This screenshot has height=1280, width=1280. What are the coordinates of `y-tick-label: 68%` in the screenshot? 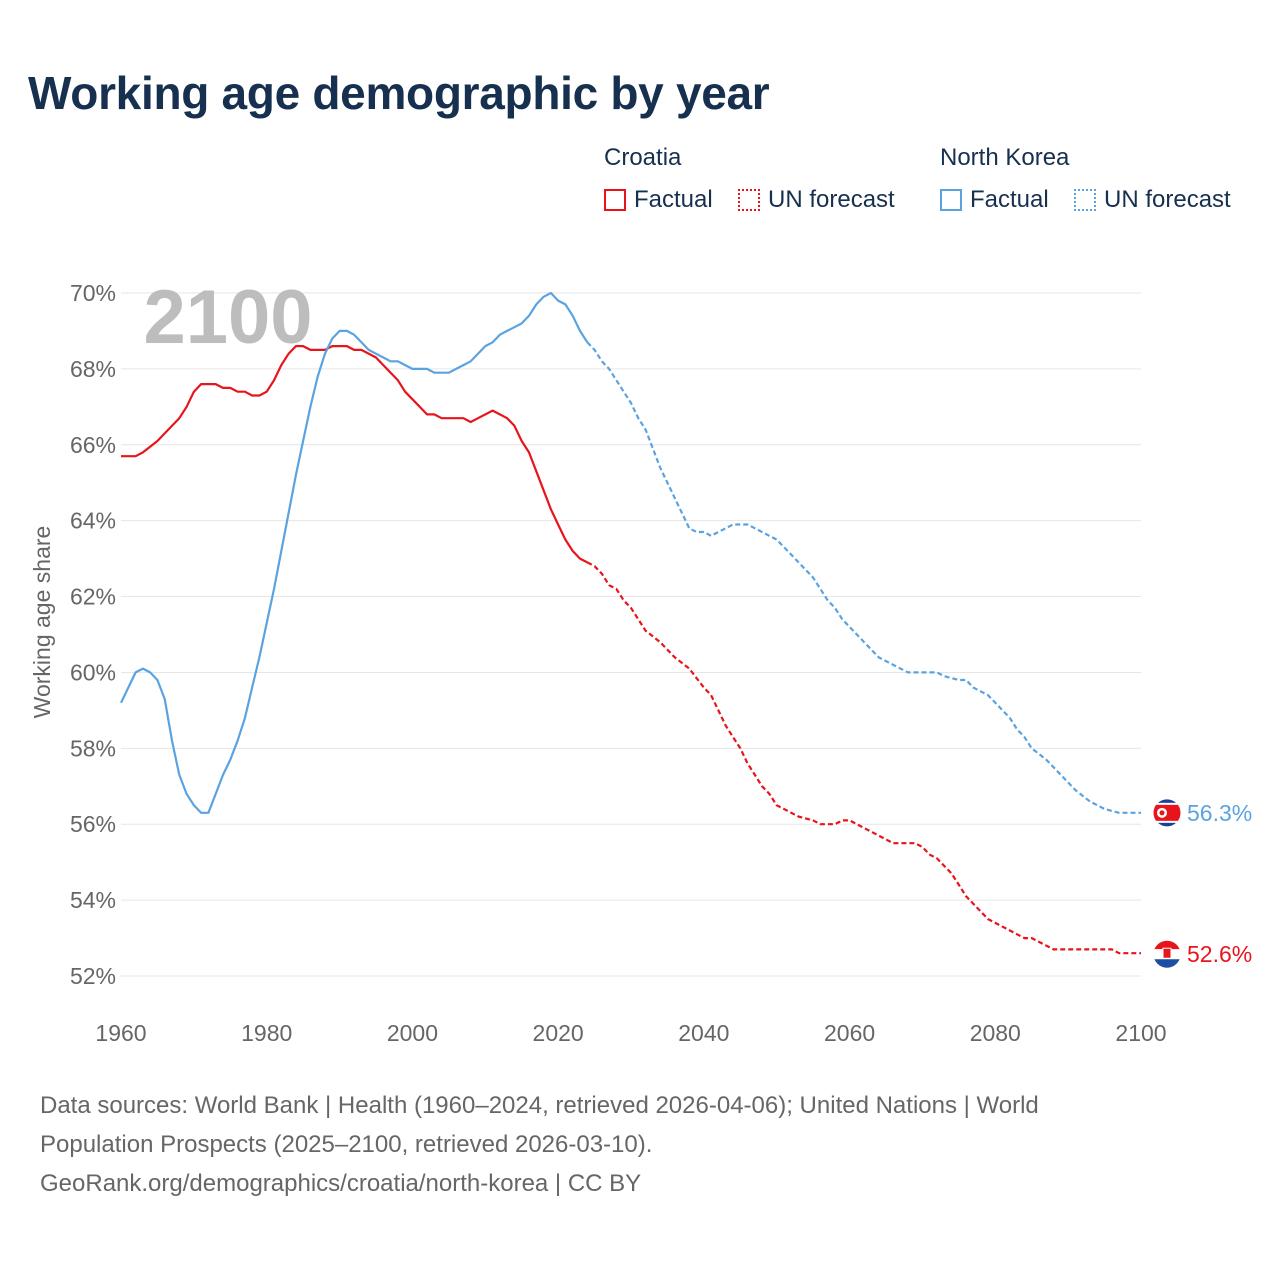 It's located at (93, 369).